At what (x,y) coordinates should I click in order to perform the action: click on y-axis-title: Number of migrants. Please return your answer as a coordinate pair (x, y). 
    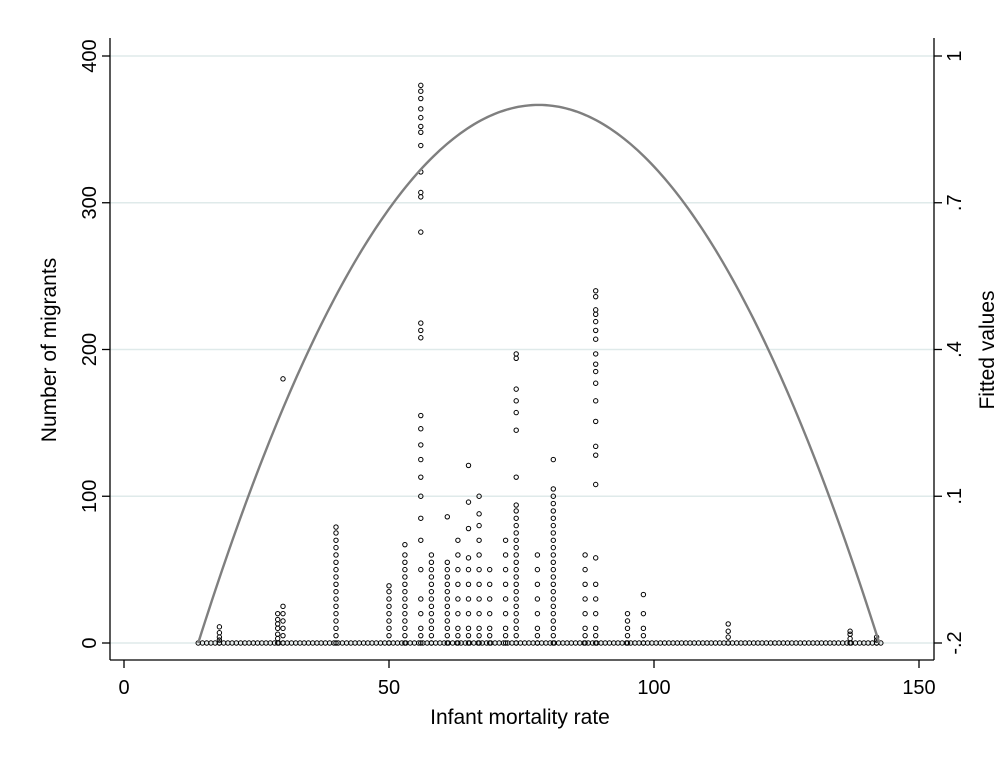
    Looking at the image, I should click on (49, 350).